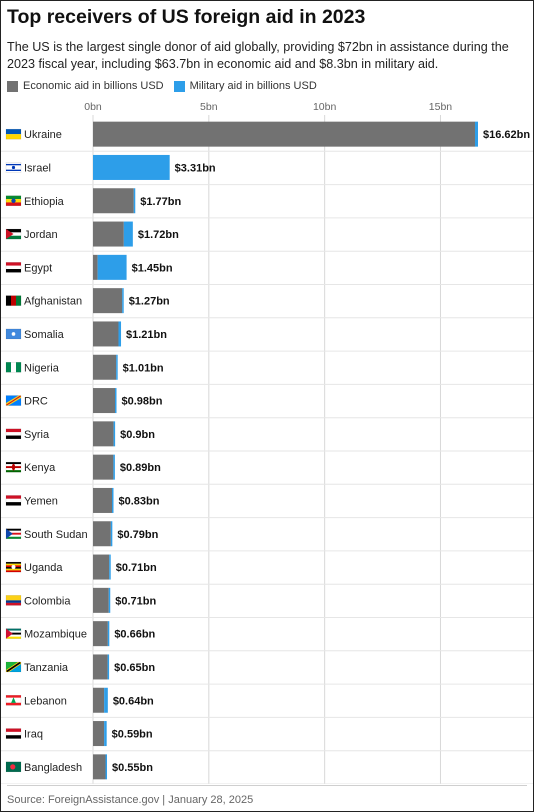  I want to click on legend-label-economic: Economic aid in billions USD, so click(93, 86).